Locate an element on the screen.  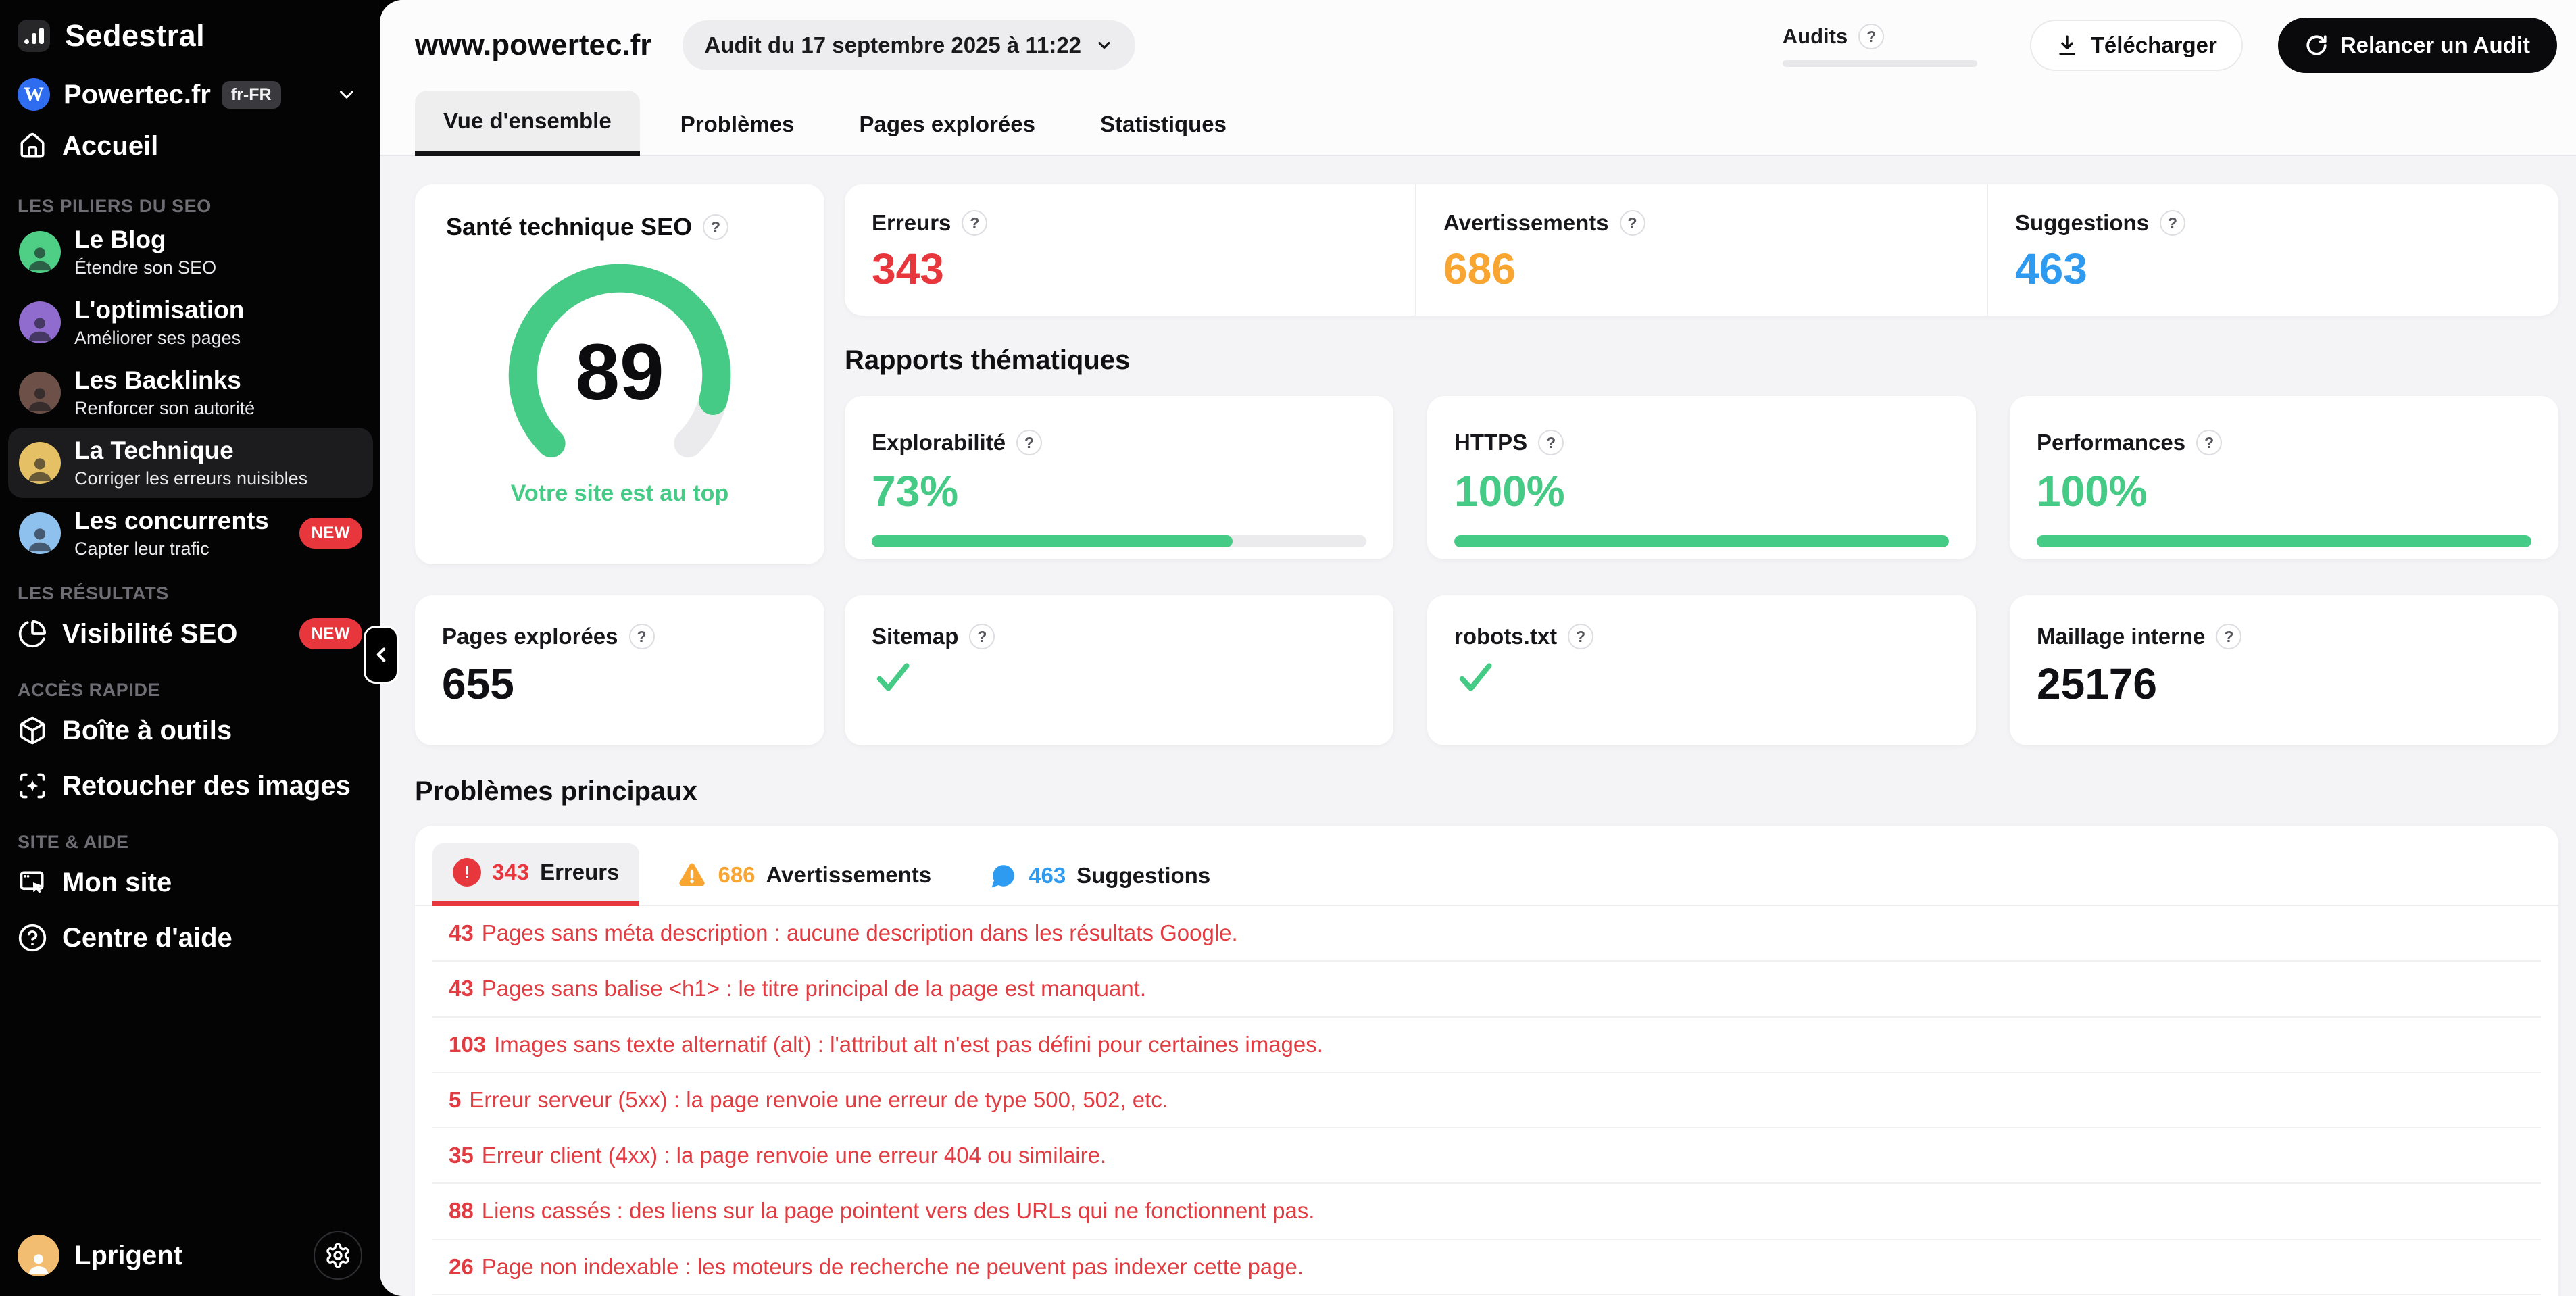
sidebar-item-accueil: Accueil is located at coordinates (190, 146).